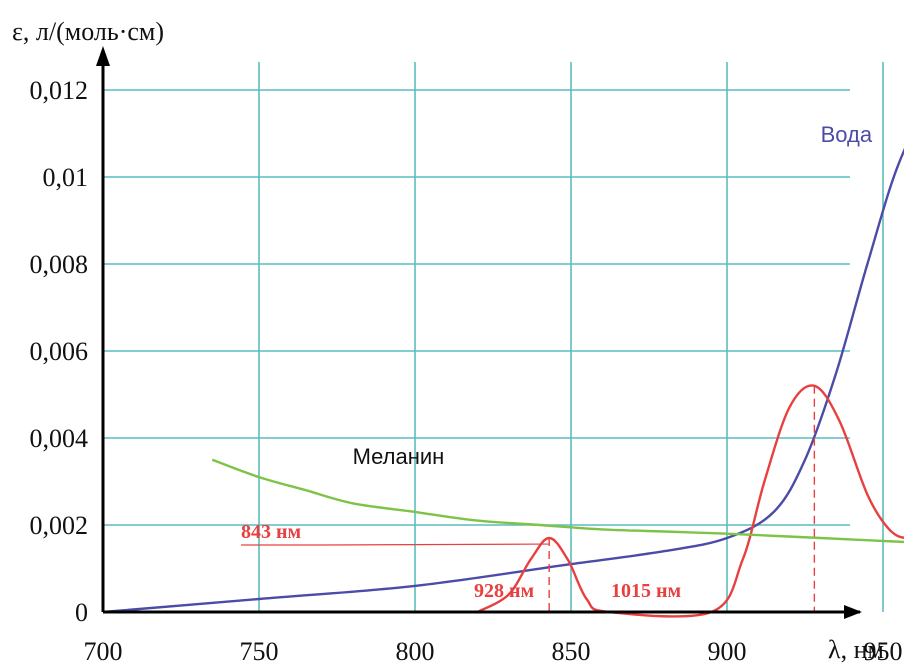  Describe the element at coordinates (59, 90) in the screenshot. I see `y-tick-label-6: 0,012` at that location.